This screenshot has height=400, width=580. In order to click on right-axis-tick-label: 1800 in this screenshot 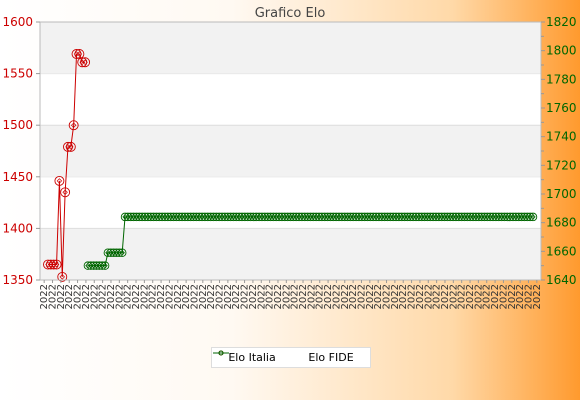, I will do `click(561, 51)`.